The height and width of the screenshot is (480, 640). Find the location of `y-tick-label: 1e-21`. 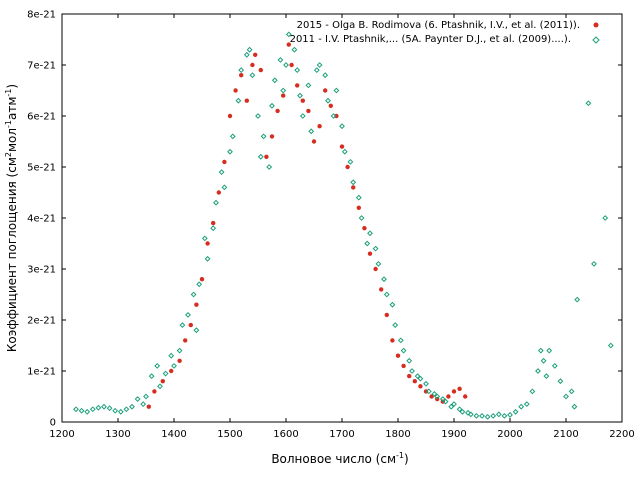

y-tick-label: 1e-21 is located at coordinates (41, 372).